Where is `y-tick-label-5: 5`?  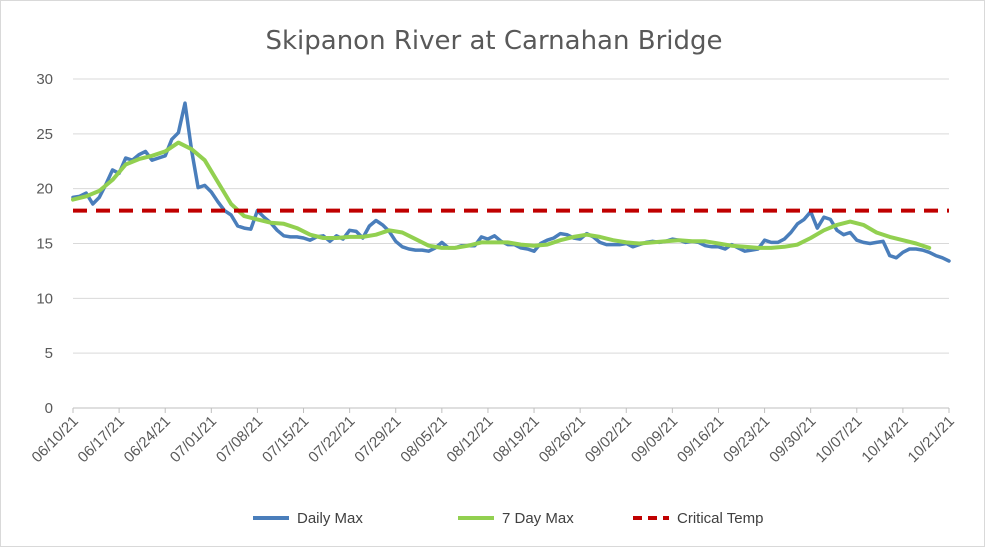
y-tick-label-5: 5 is located at coordinates (49, 353).